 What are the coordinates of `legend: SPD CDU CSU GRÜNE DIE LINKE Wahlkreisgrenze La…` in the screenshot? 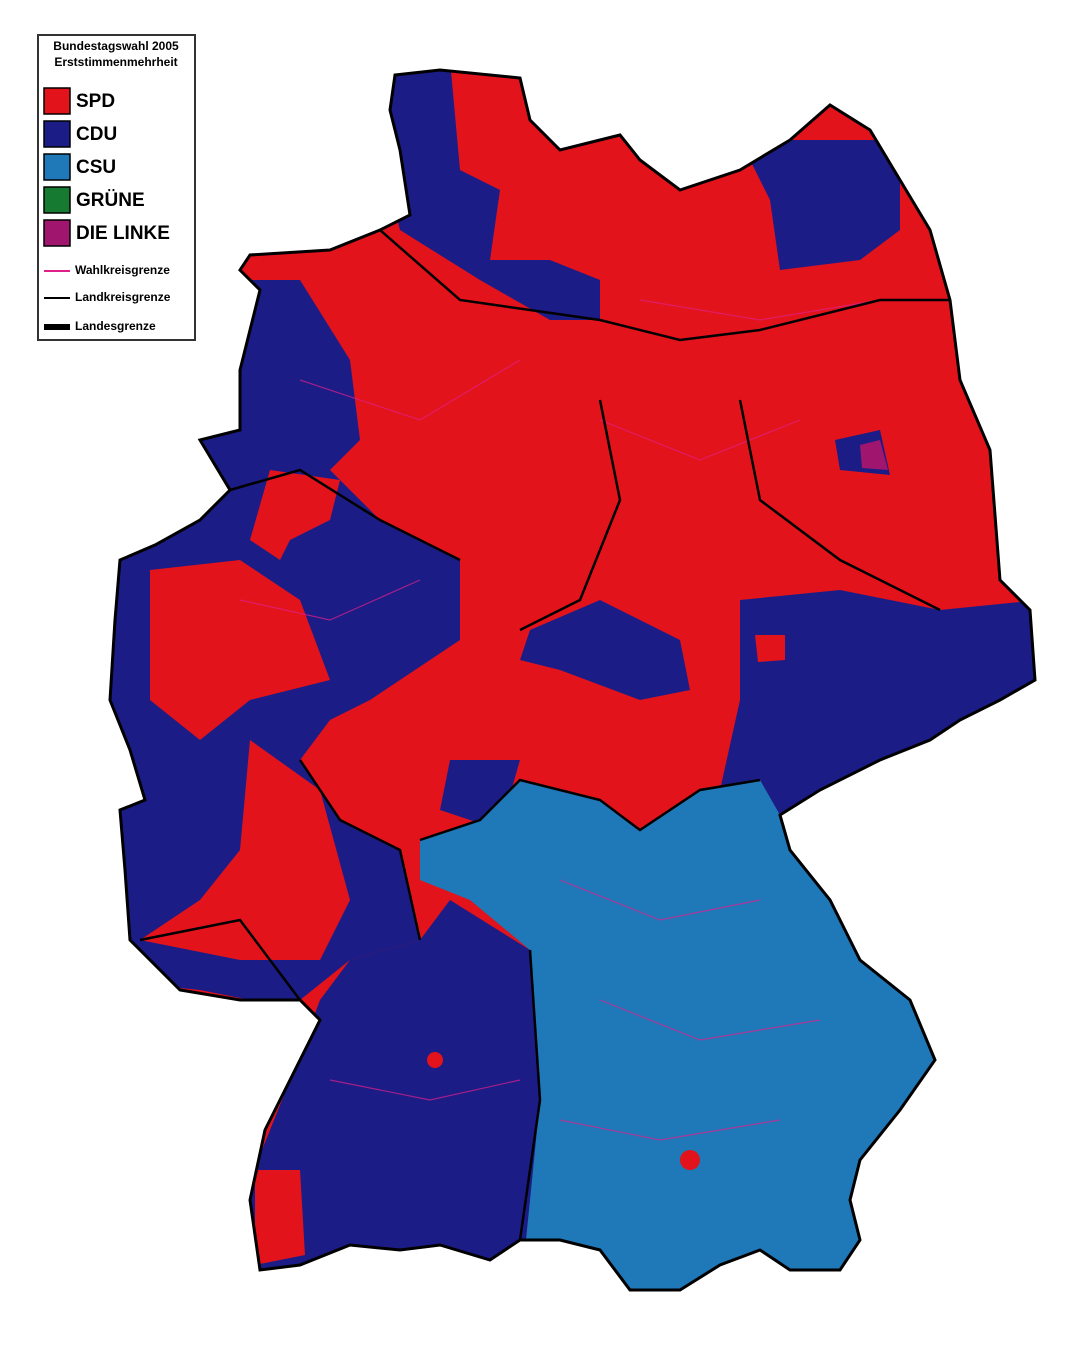 It's located at (107, 210).